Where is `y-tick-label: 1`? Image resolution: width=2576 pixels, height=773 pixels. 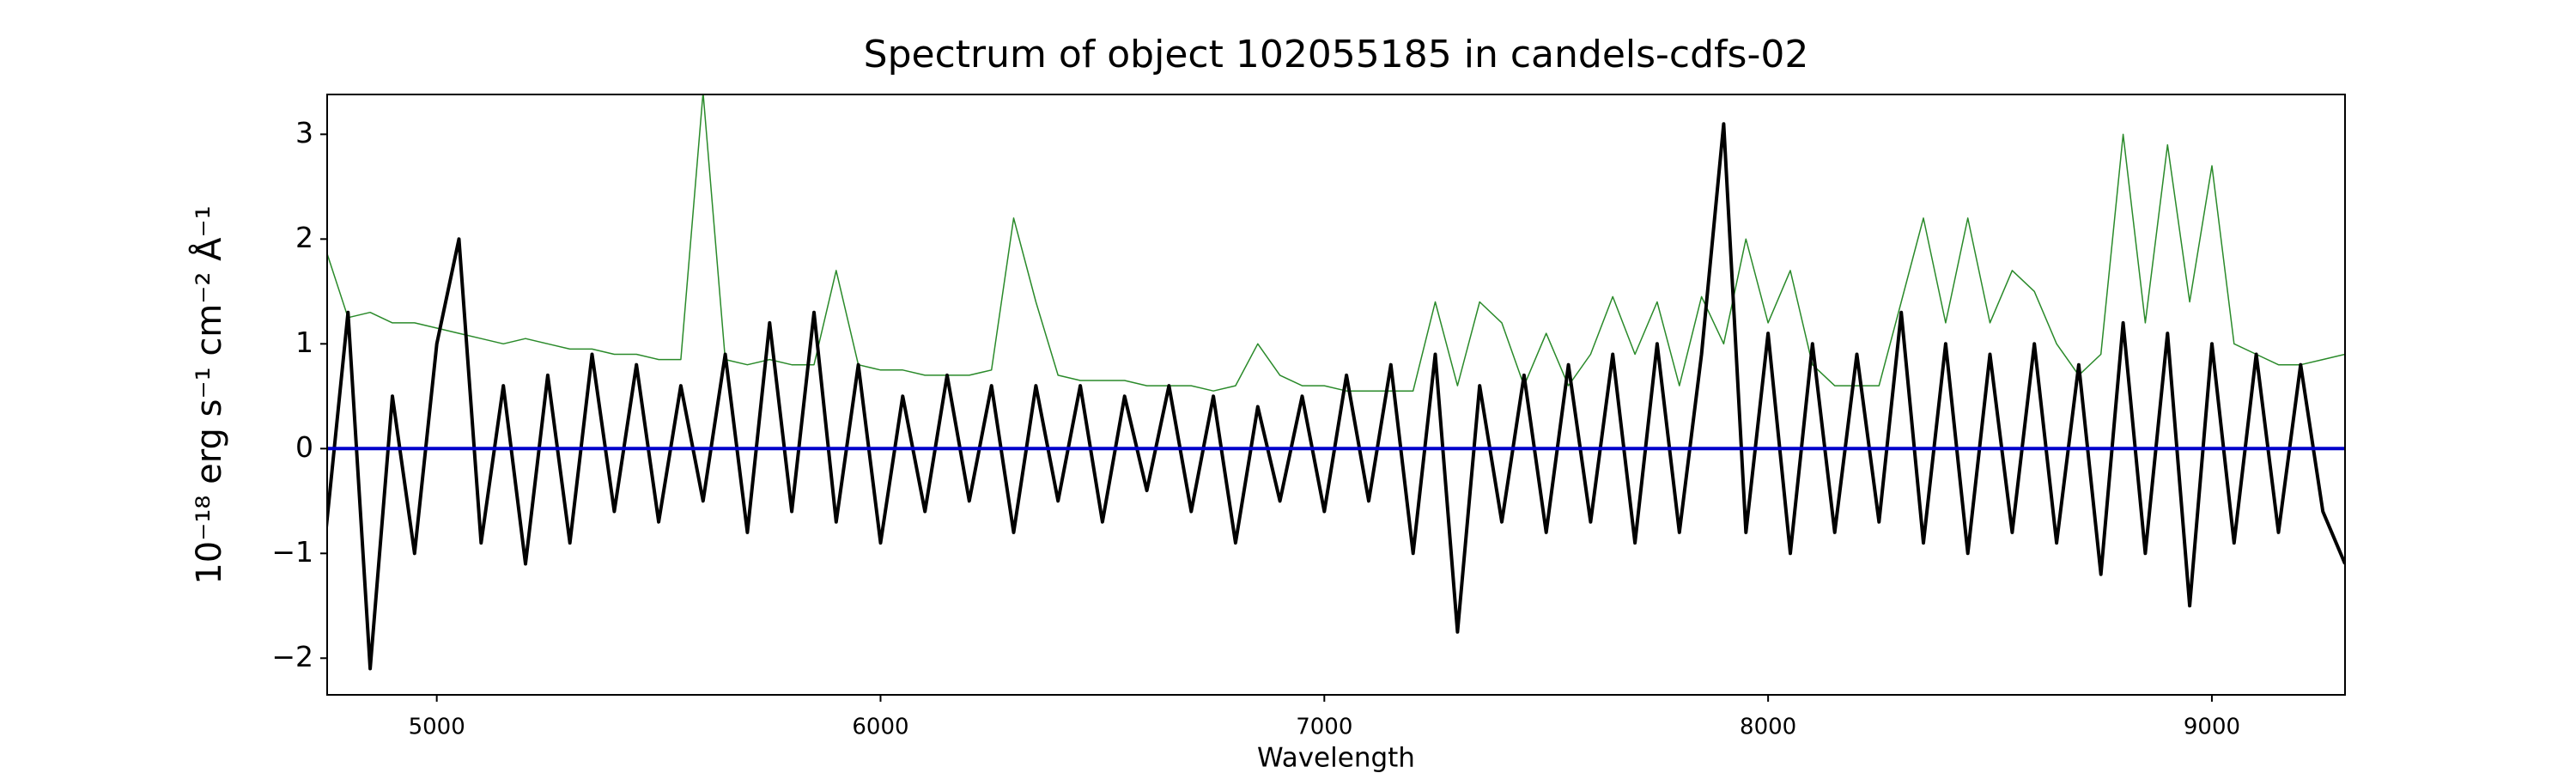 y-tick-label: 1 is located at coordinates (304, 342).